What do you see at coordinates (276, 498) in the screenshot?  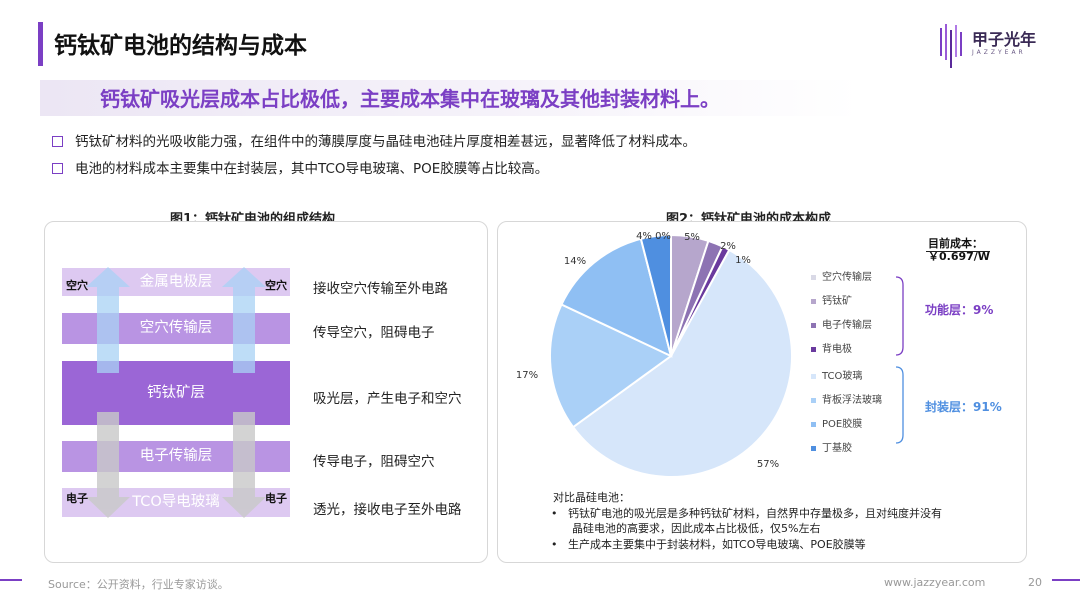 I see `electron-label-right: 电子` at bounding box center [276, 498].